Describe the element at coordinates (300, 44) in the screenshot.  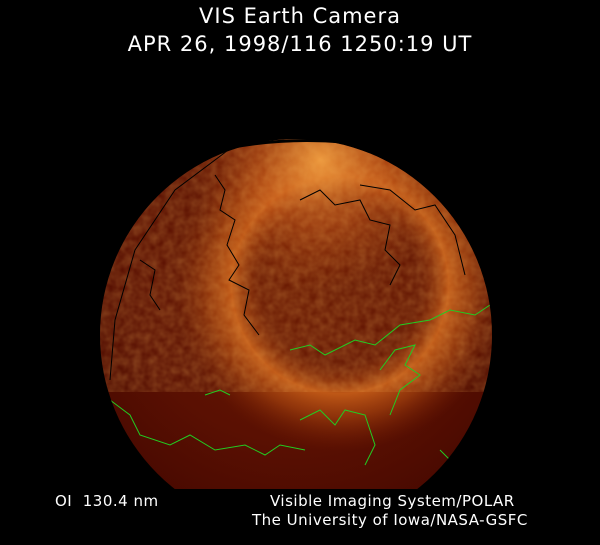
I see `image-timestamp: APR 26, 1998/116 1250:19 UT` at that location.